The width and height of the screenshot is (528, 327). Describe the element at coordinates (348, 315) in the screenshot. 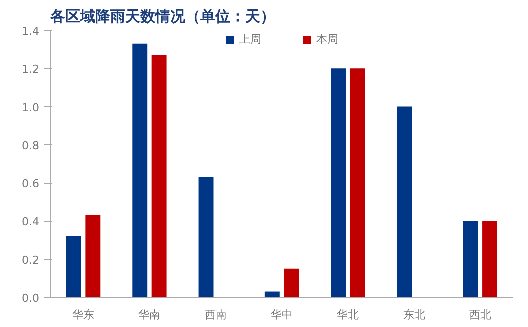

I see `x-tick-label: 华北` at that location.